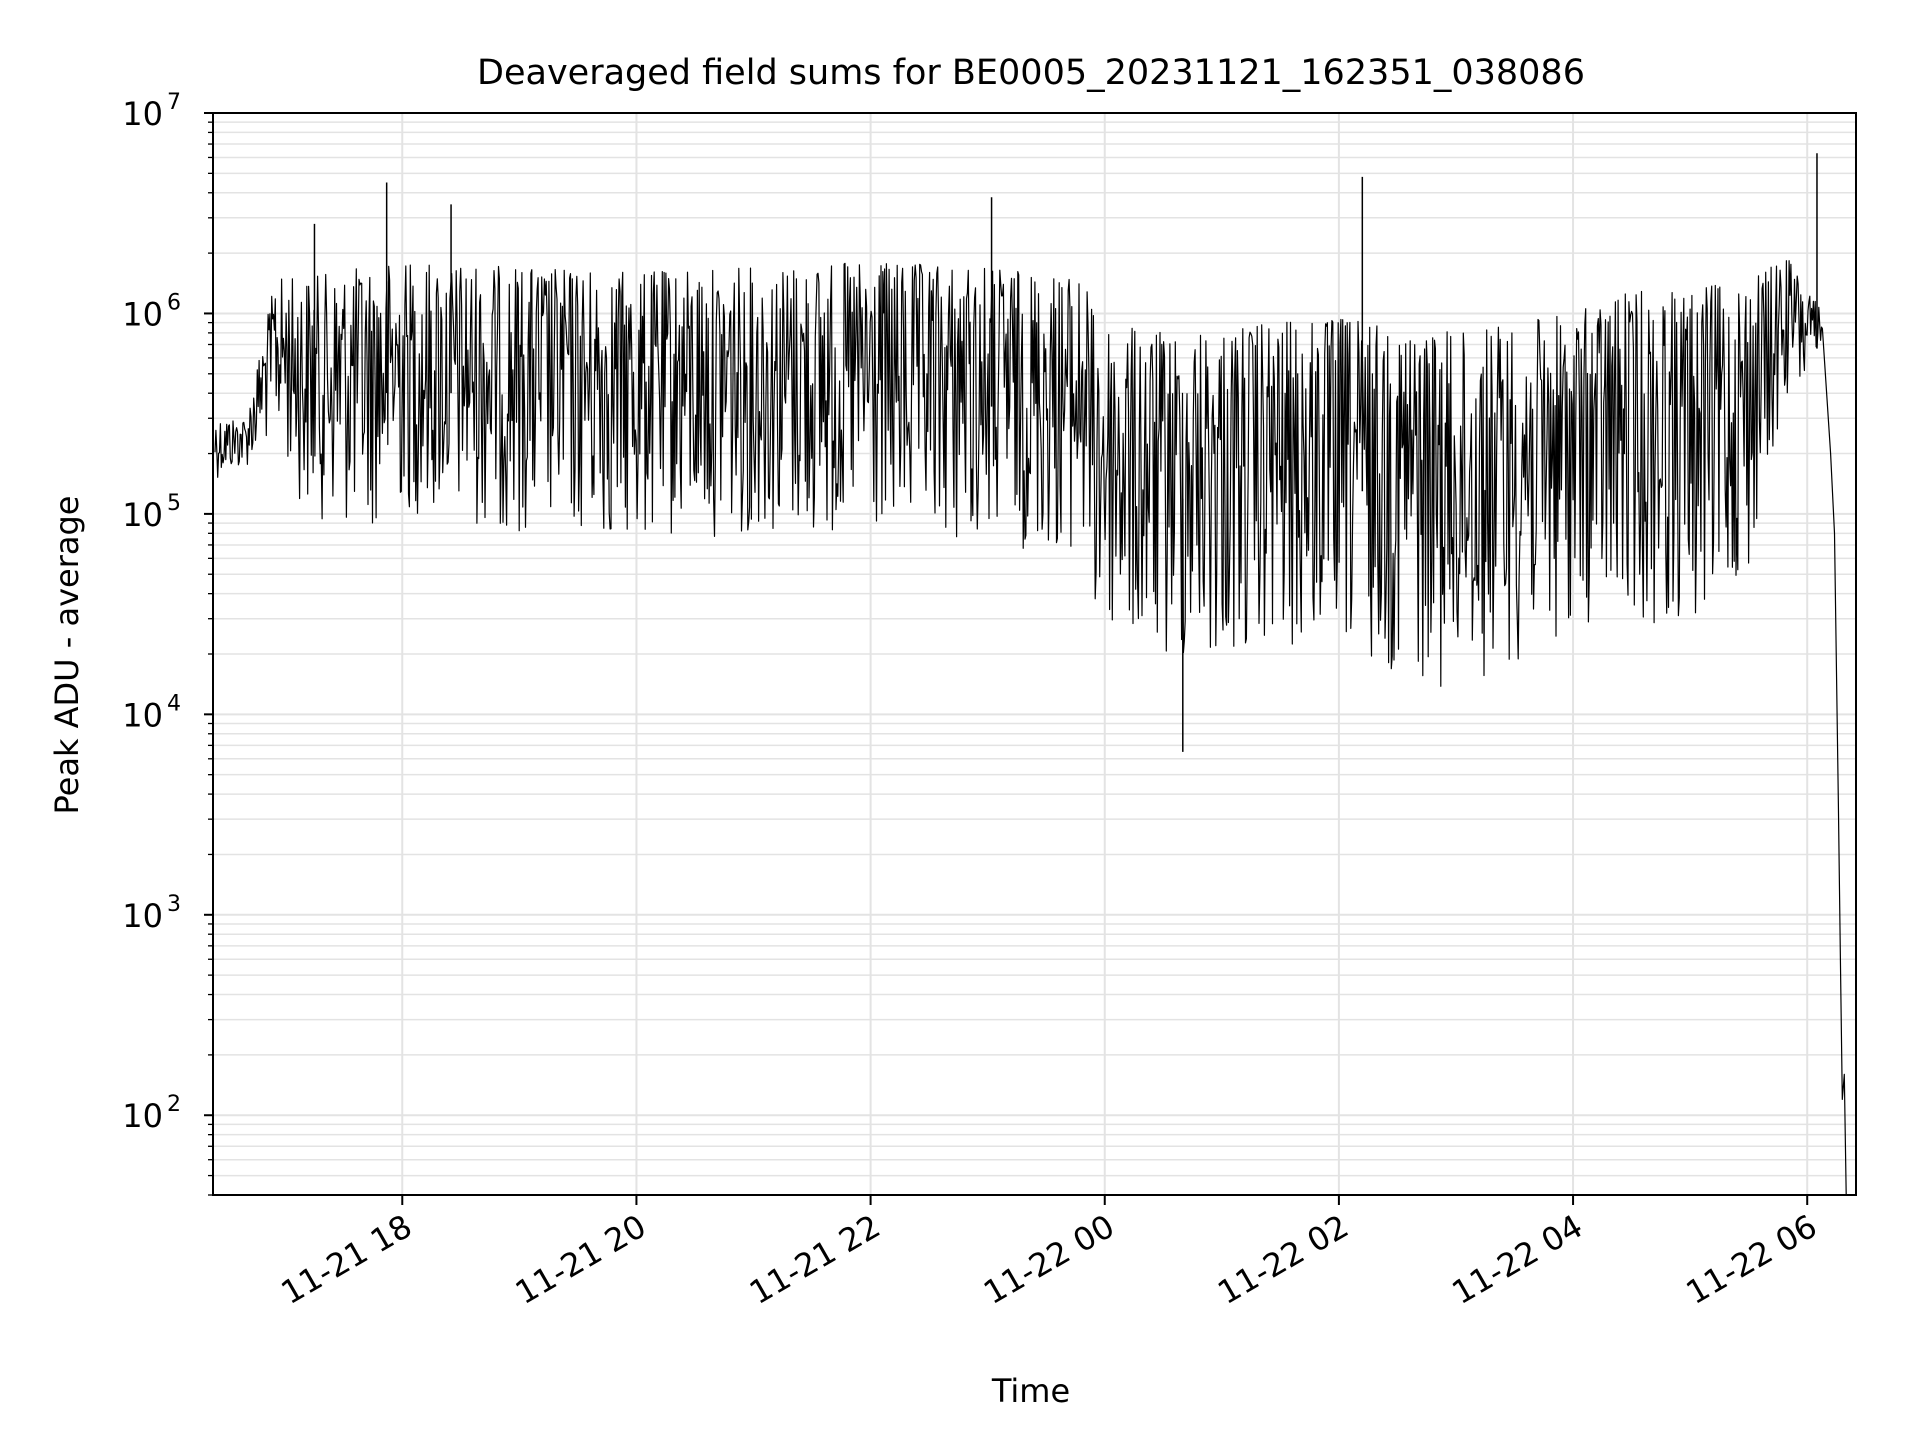 This screenshot has width=1920, height=1440. I want to click on y-tick-exponent: 2, so click(174, 1104).